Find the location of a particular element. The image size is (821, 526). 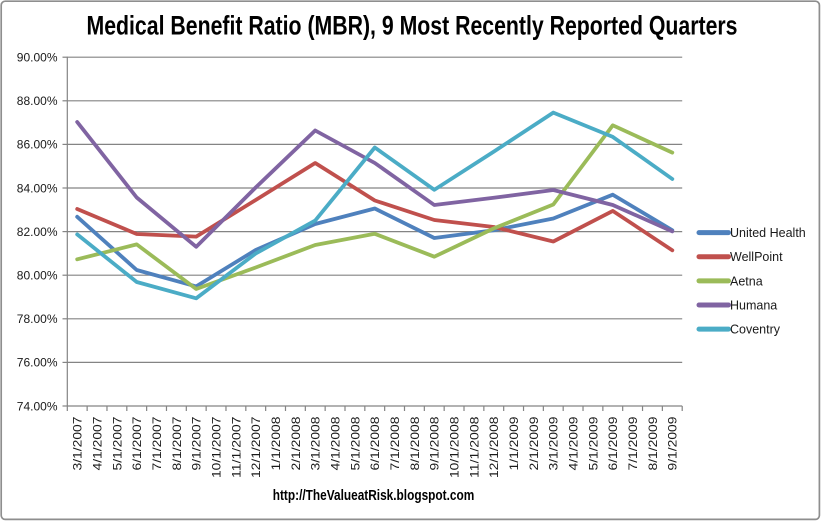

svg-text: 4/1/2009 is located at coordinates (574, 443).